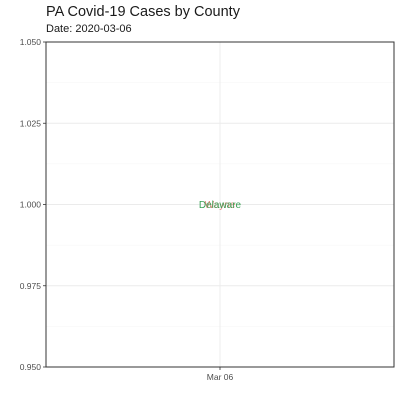 This screenshot has height=400, width=400. What do you see at coordinates (220, 377) in the screenshot?
I see `x-tick-label: Mar 06` at bounding box center [220, 377].